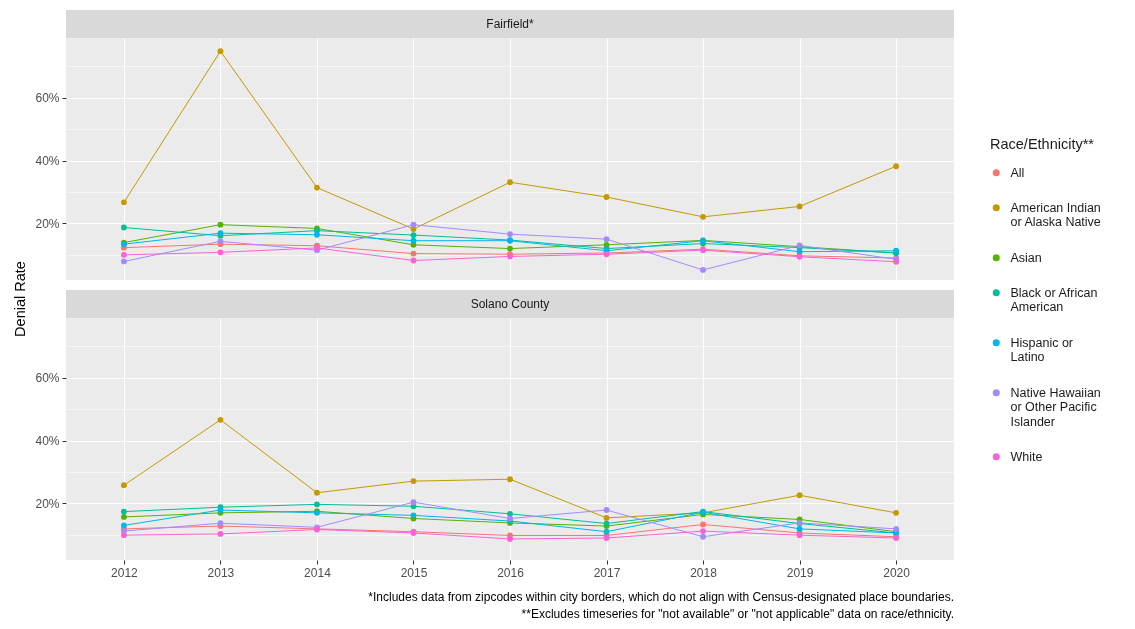 The image size is (1135, 629). What do you see at coordinates (1017, 172) in the screenshot?
I see `legend-label: All` at bounding box center [1017, 172].